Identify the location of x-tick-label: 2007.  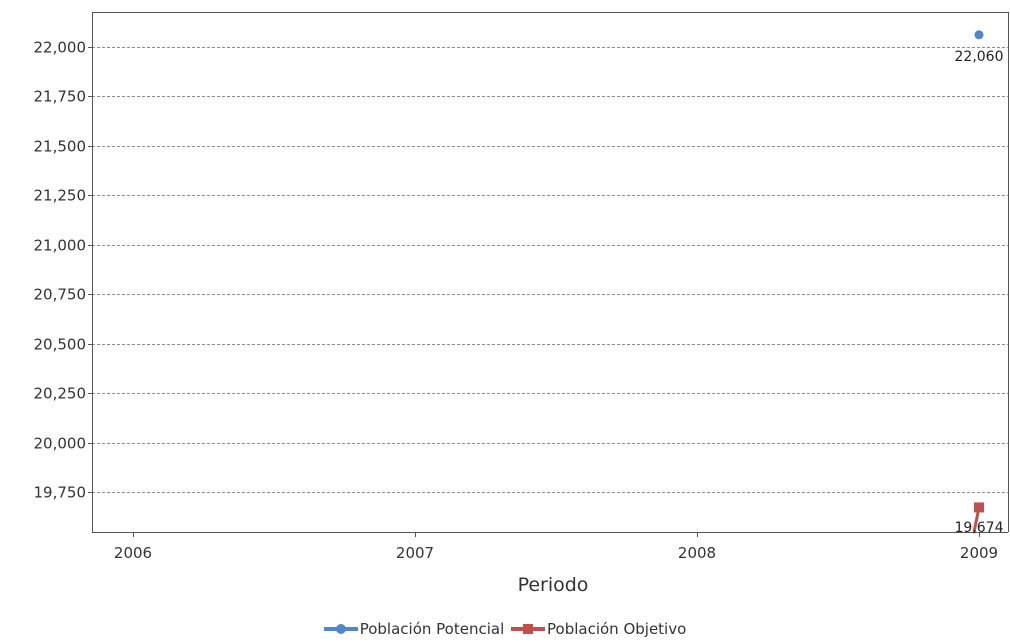
(415, 553).